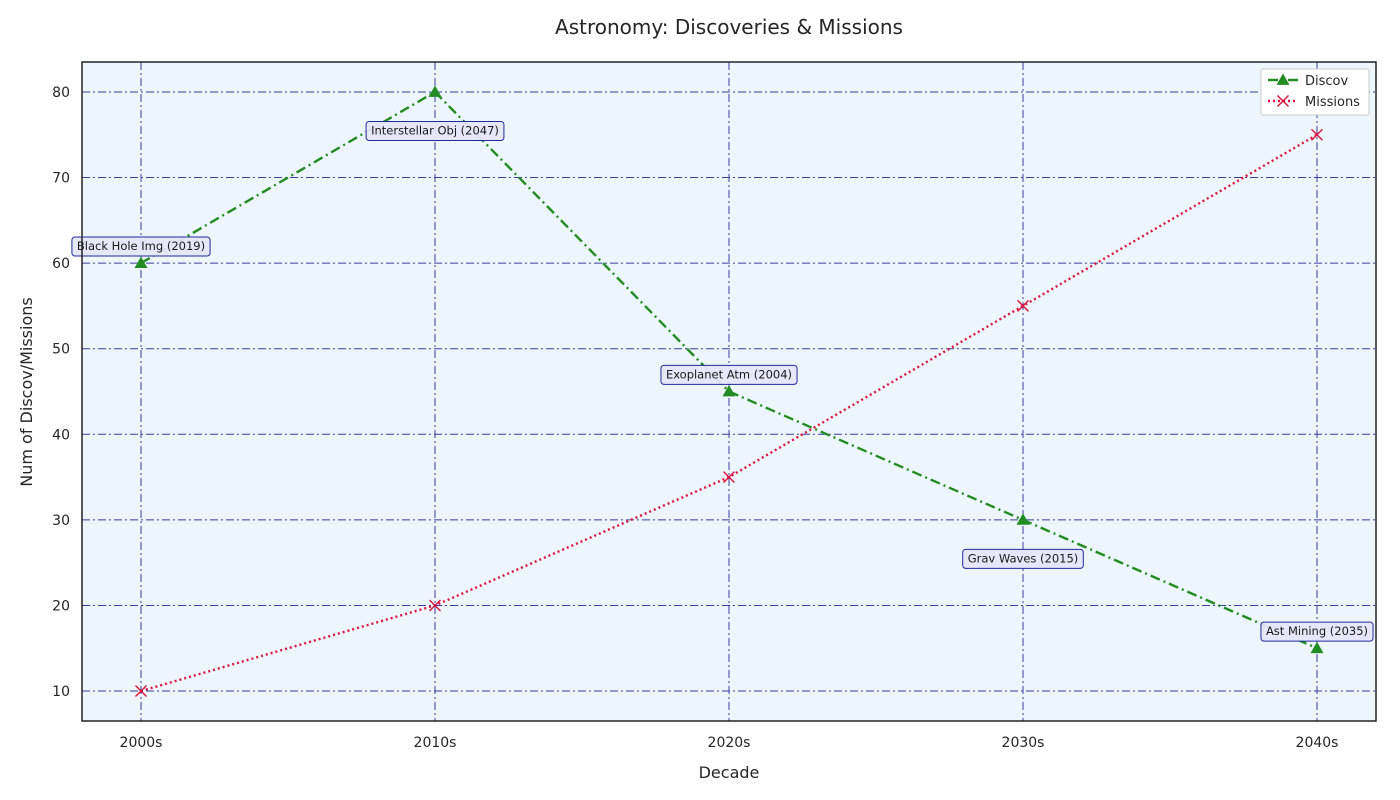  I want to click on x-tick-labels: 2000s 2010s 2020s 2030s 2040s, so click(729, 743).